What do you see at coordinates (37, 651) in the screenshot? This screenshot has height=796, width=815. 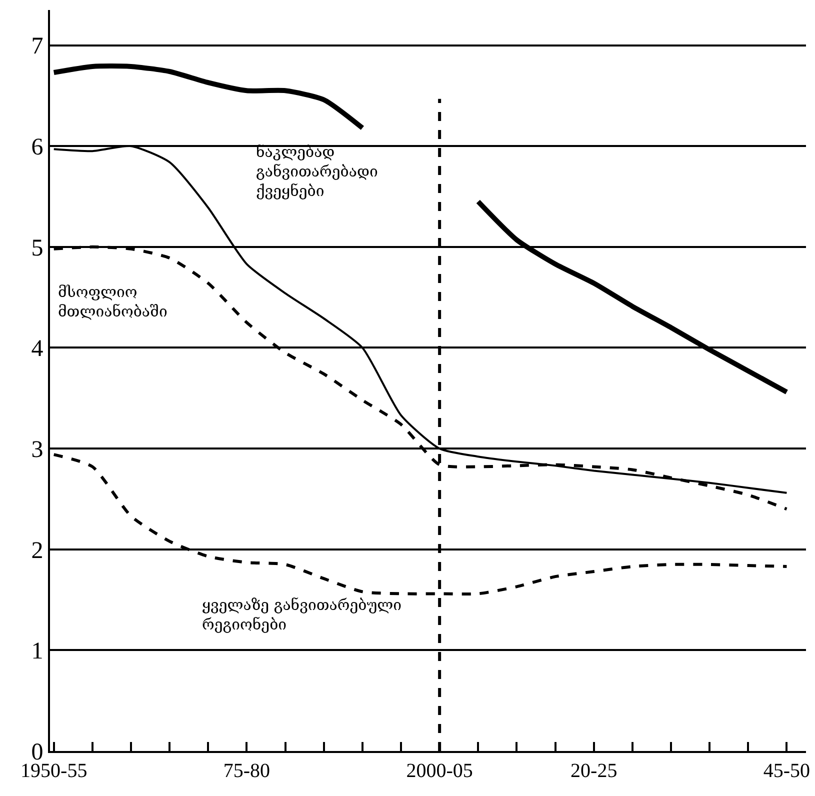 I see `y-tick-label: 1` at bounding box center [37, 651].